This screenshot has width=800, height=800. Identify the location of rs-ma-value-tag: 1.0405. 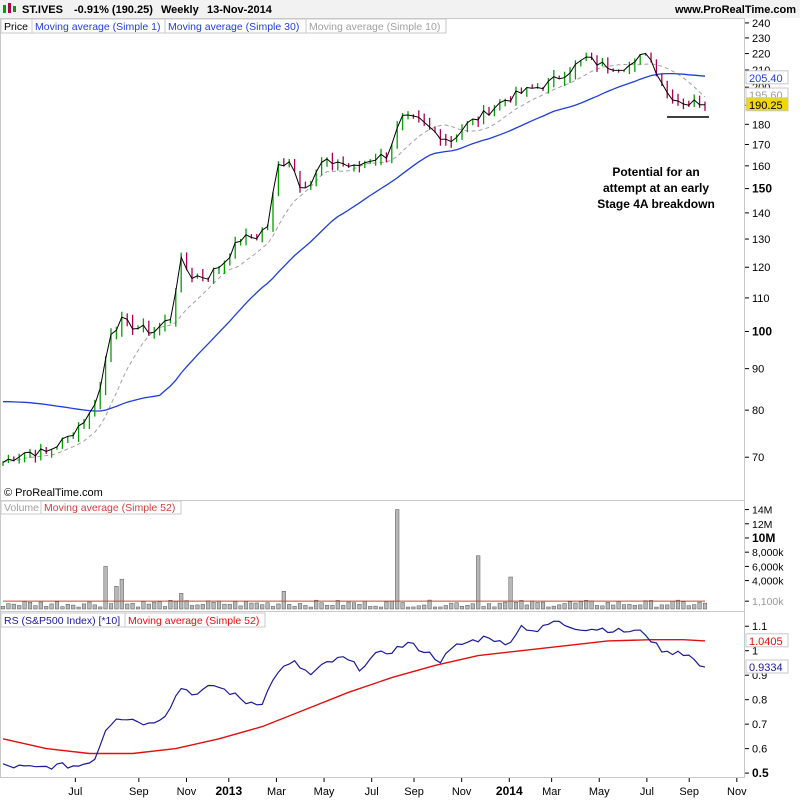
(766, 642).